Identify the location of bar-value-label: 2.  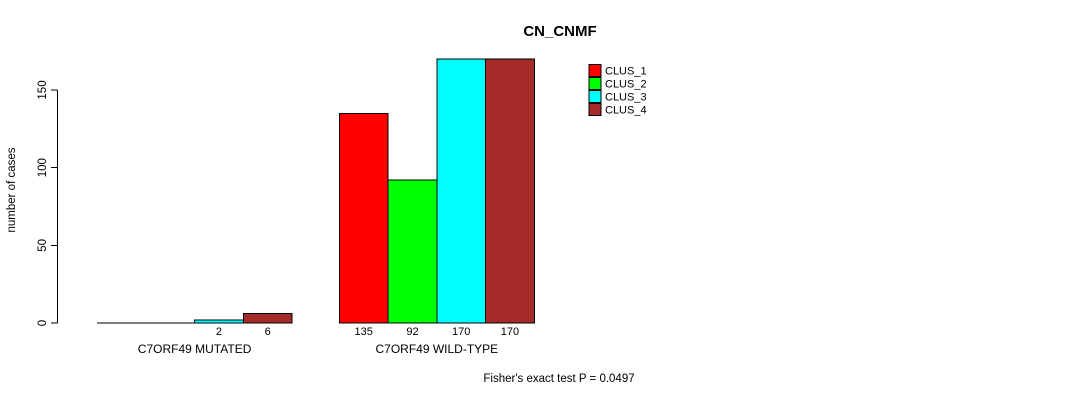
(219, 332).